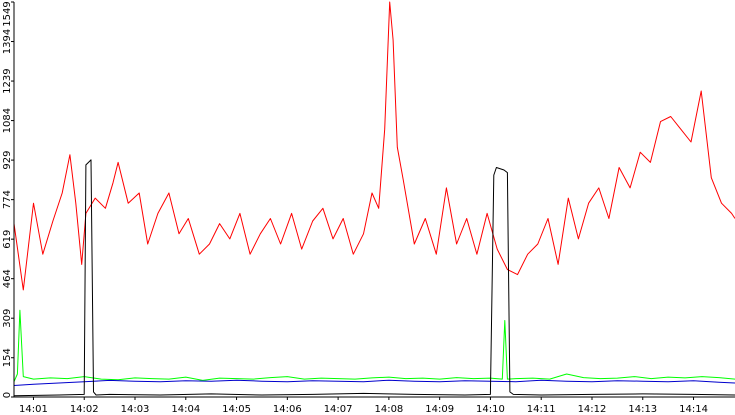 The image size is (735, 415). I want to click on x-tick-label: 14:06, so click(287, 409).